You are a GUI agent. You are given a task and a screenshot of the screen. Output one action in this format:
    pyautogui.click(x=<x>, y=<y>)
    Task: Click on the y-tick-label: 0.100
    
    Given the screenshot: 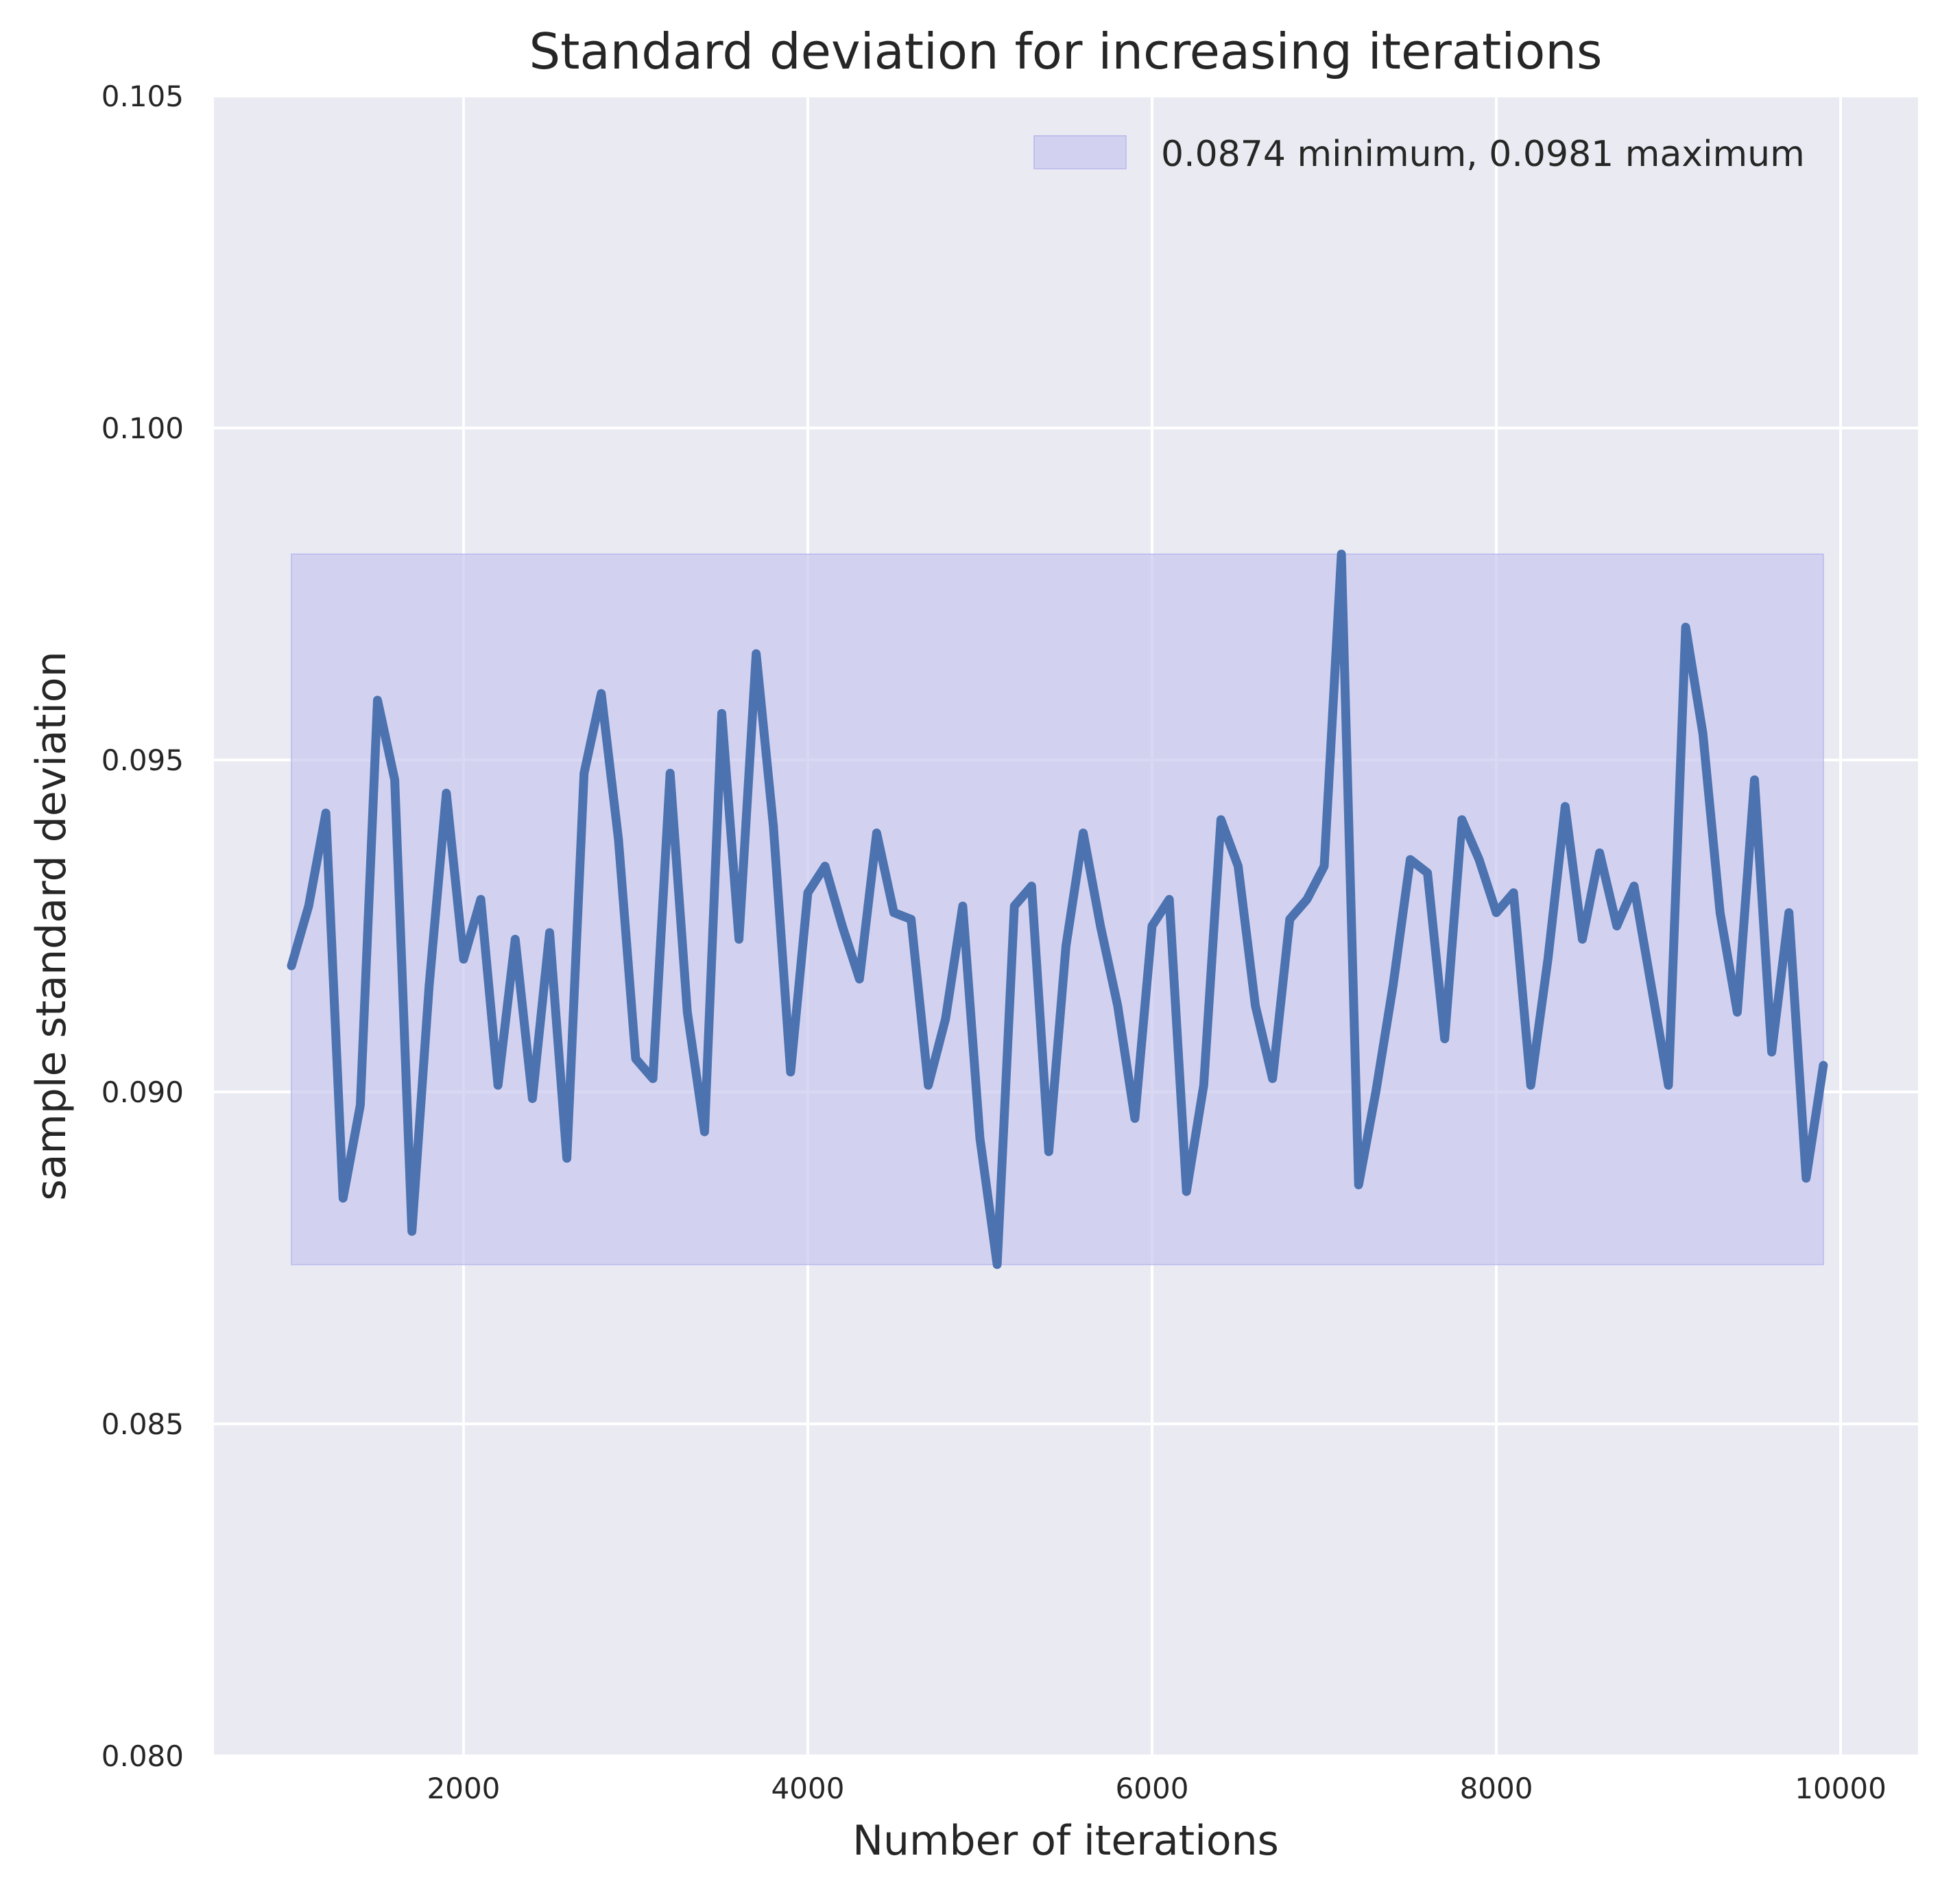 What is the action you would take?
    pyautogui.click(x=142, y=428)
    